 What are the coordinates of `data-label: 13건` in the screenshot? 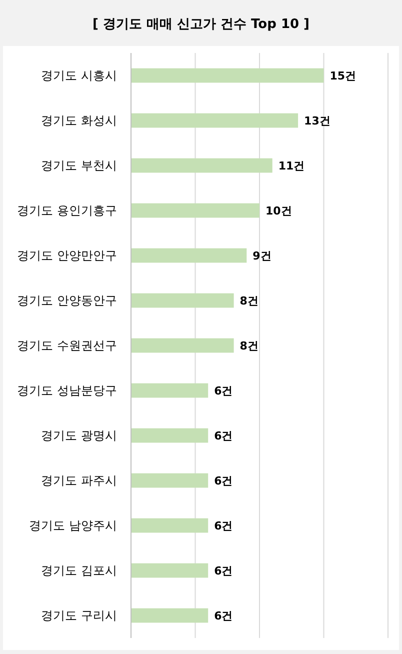 It's located at (317, 121).